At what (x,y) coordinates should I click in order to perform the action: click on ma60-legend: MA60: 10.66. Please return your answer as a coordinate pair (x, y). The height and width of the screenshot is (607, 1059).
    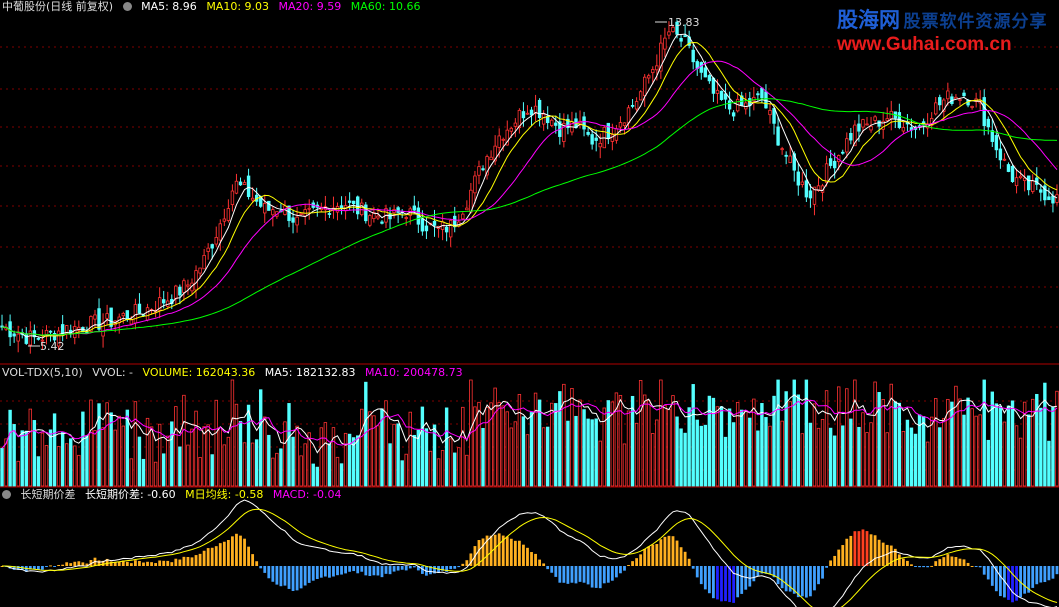
    Looking at the image, I should click on (385, 6).